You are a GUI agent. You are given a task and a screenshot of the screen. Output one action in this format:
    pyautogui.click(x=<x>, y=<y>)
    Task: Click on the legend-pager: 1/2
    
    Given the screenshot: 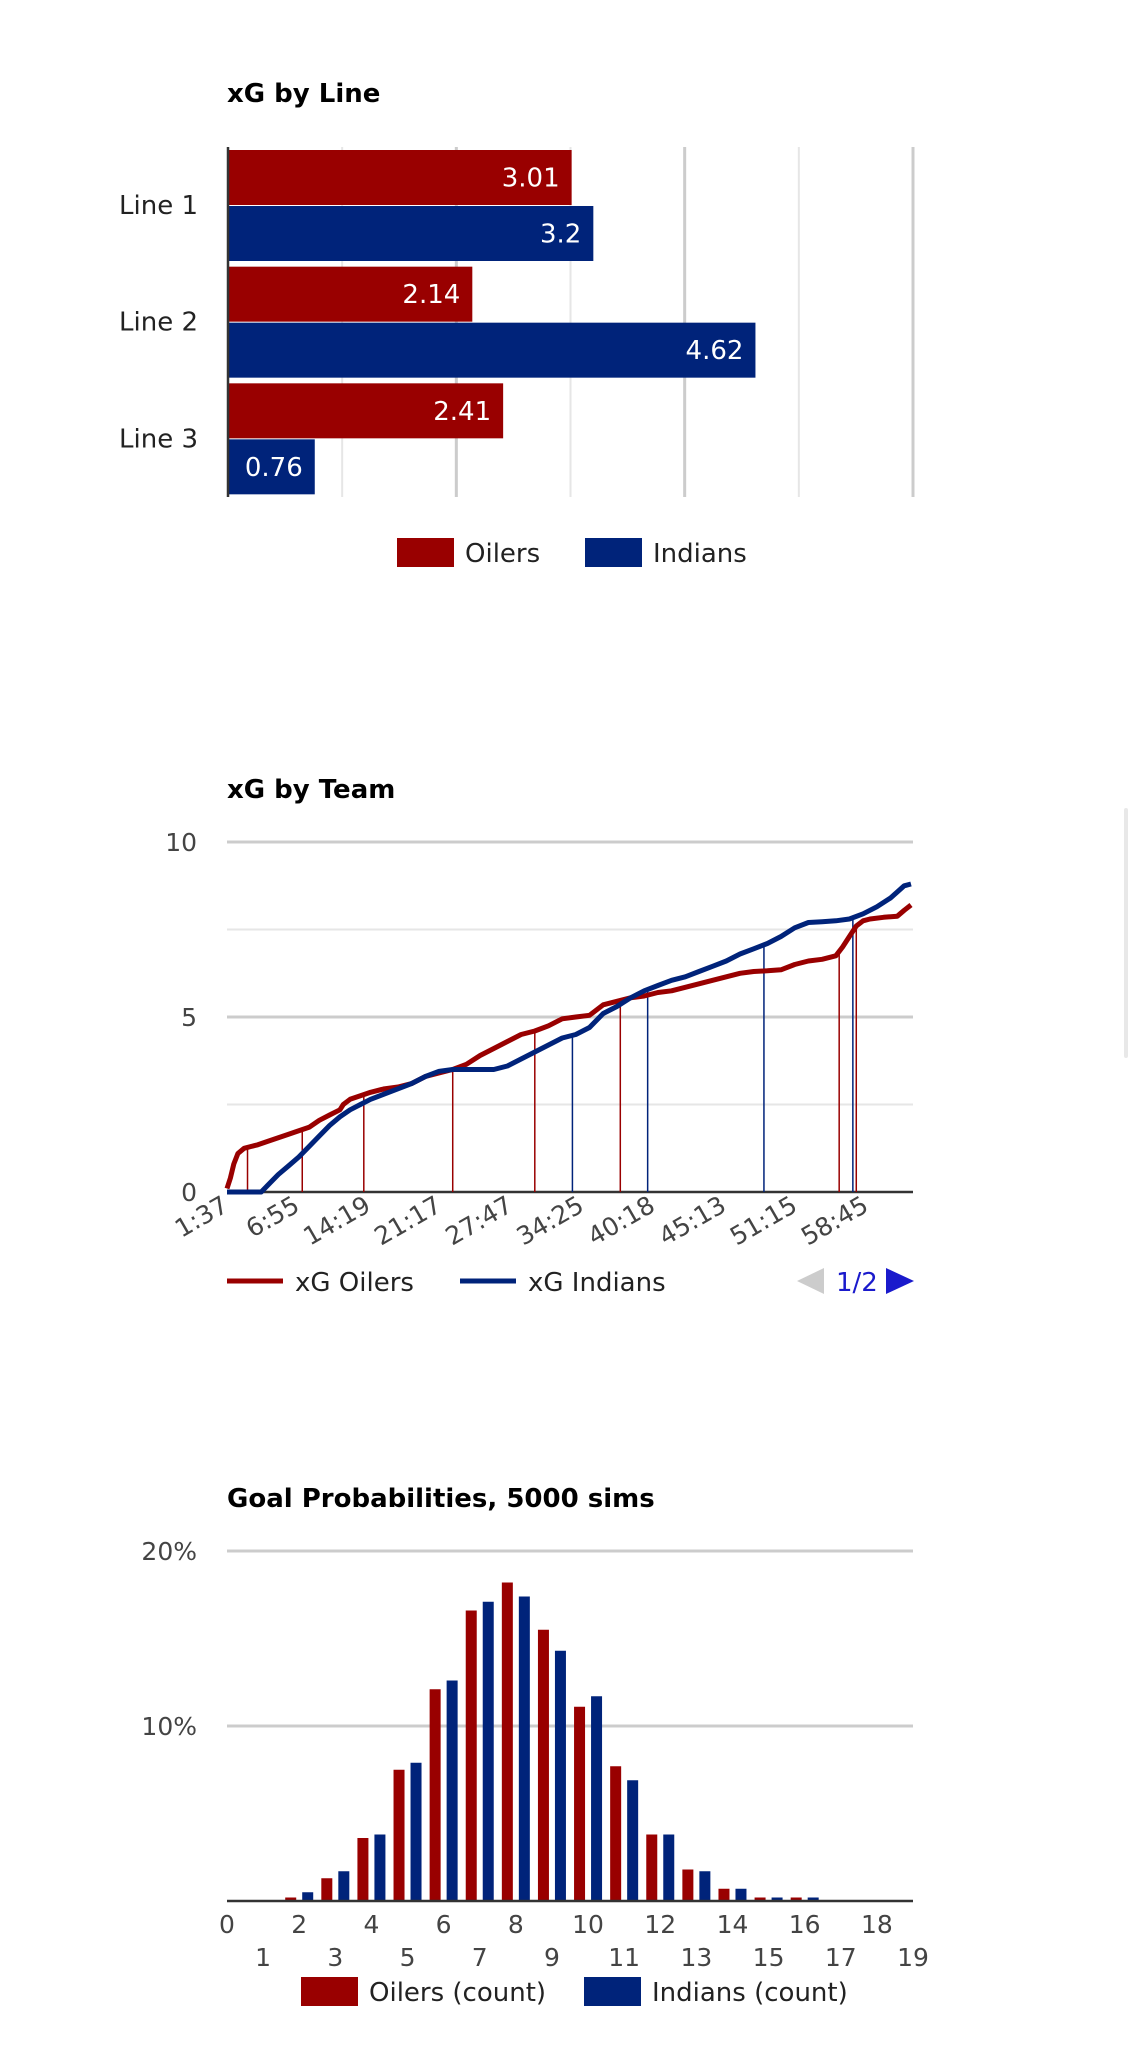 What is the action you would take?
    pyautogui.click(x=855, y=1283)
    